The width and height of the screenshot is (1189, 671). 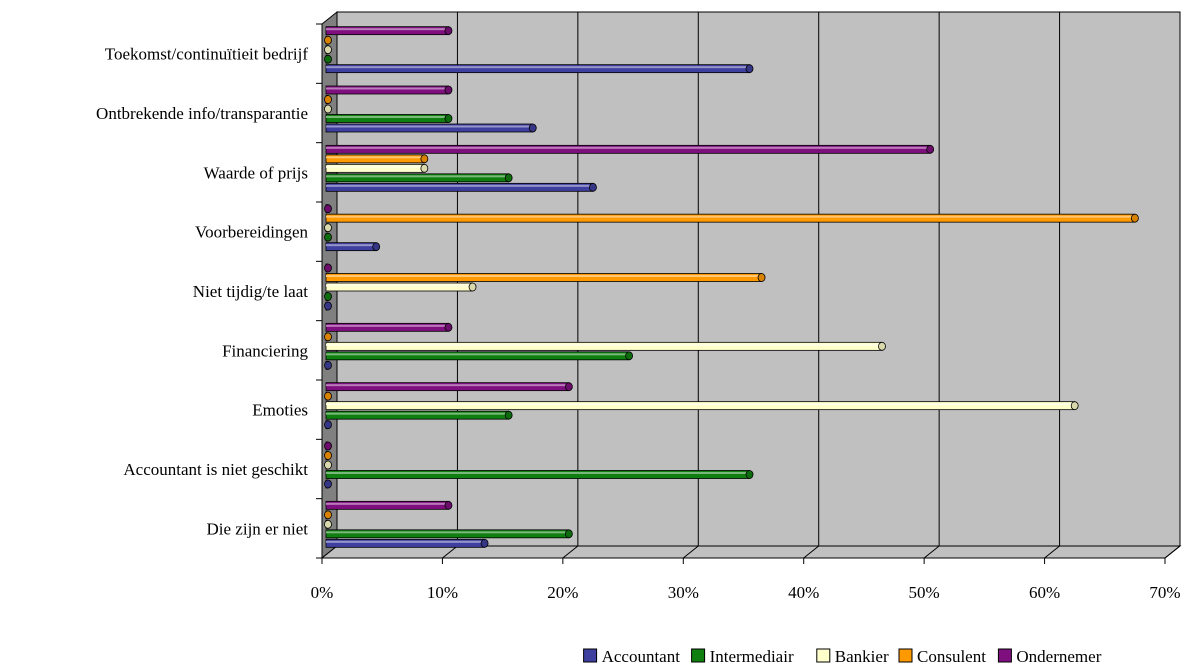 I want to click on legend-label: Intermediair, so click(x=752, y=656).